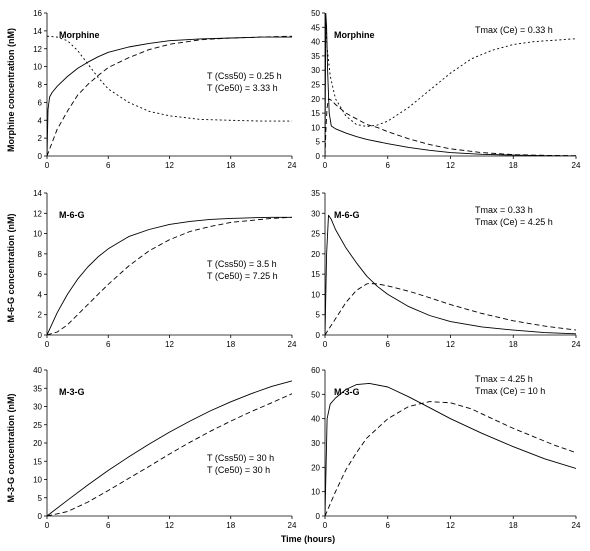  What do you see at coordinates (37, 193) in the screenshot?
I see `y-tick-label: 14` at bounding box center [37, 193].